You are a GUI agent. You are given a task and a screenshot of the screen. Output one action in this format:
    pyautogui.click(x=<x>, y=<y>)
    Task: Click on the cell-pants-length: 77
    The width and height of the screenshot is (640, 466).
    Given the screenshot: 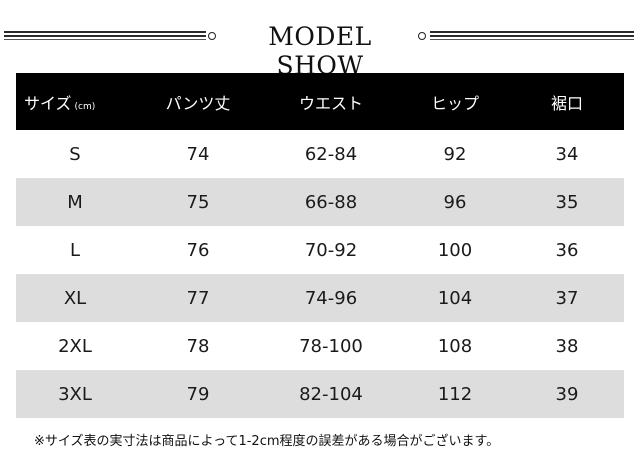 What is the action you would take?
    pyautogui.click(x=198, y=298)
    